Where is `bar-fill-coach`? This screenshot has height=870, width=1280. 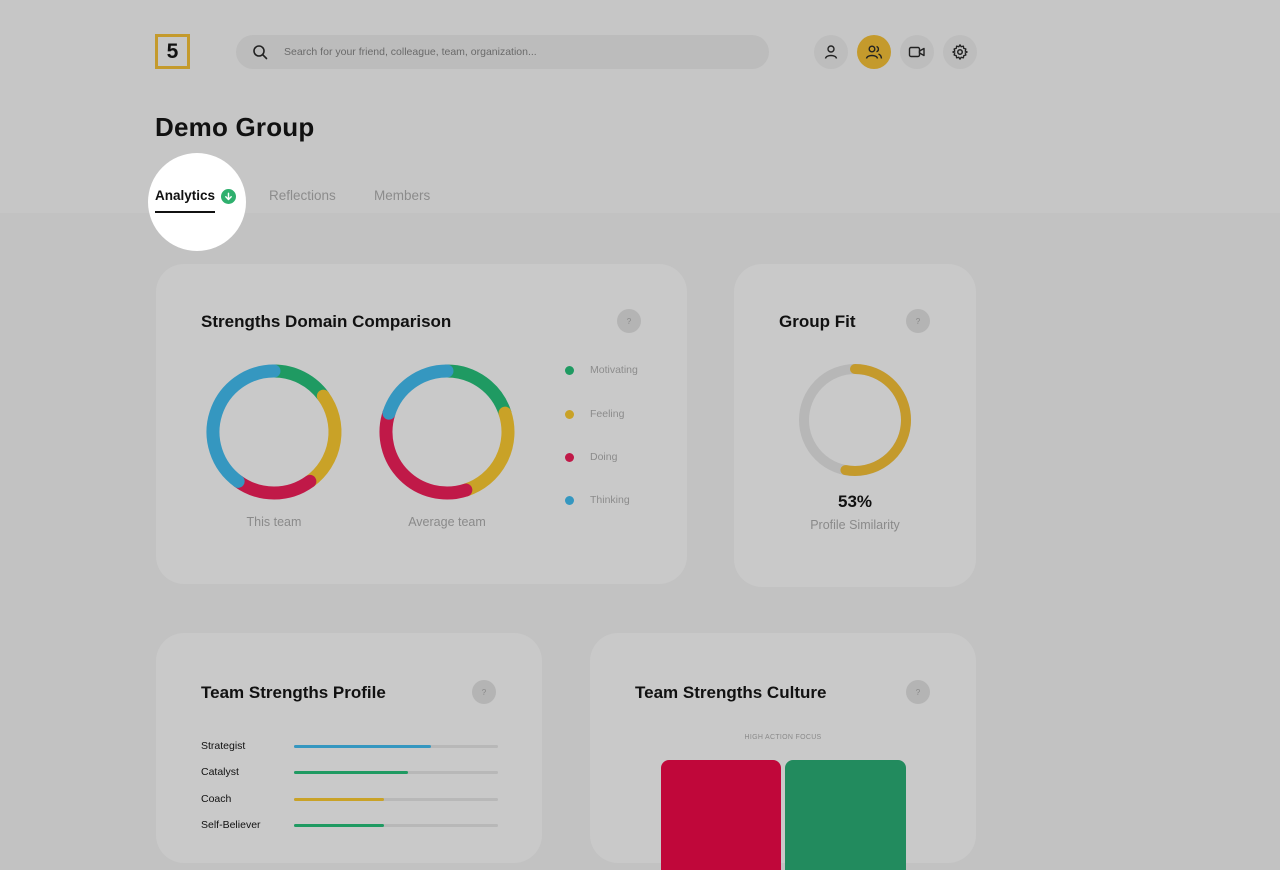 bar-fill-coach is located at coordinates (339, 799).